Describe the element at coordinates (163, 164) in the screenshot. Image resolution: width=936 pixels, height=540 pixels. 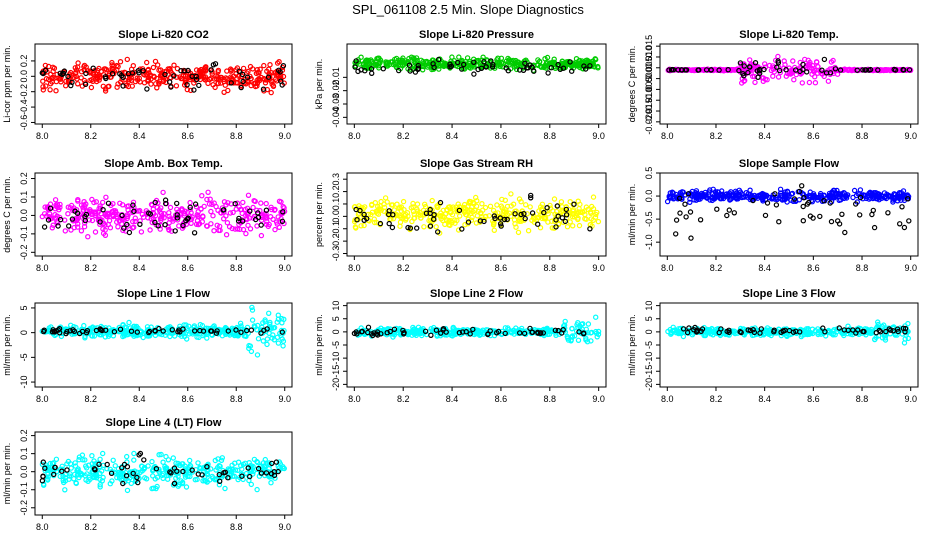
I see `chart-title: Slope Amb. Box Temp.` at that location.